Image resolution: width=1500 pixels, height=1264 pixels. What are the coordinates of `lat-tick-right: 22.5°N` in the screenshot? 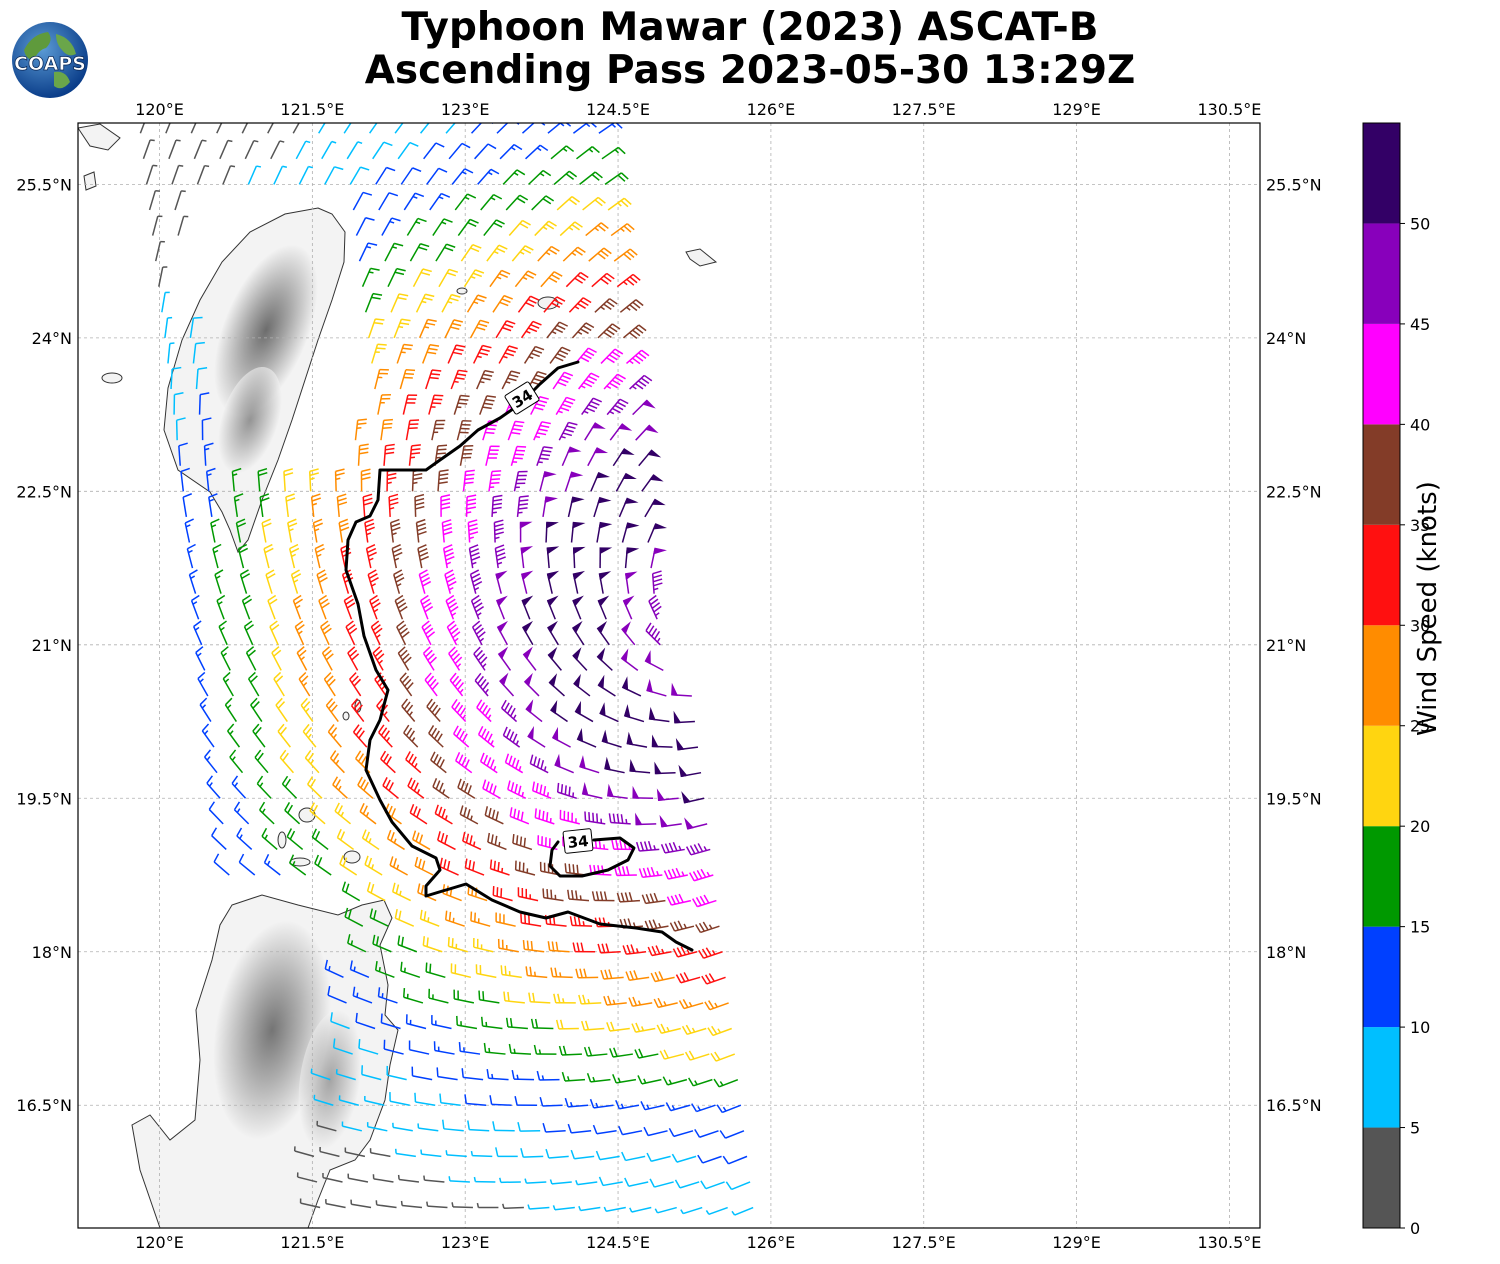 It's located at (1294, 491).